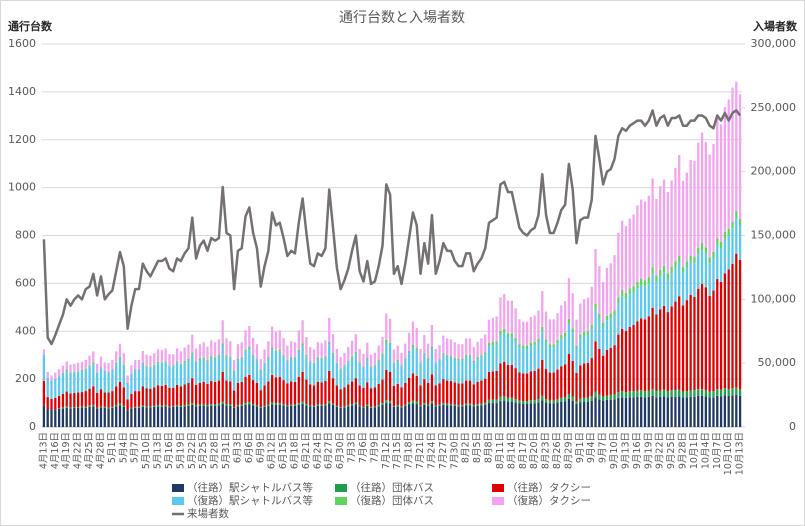  I want to click on legend-swatch, so click(498, 501).